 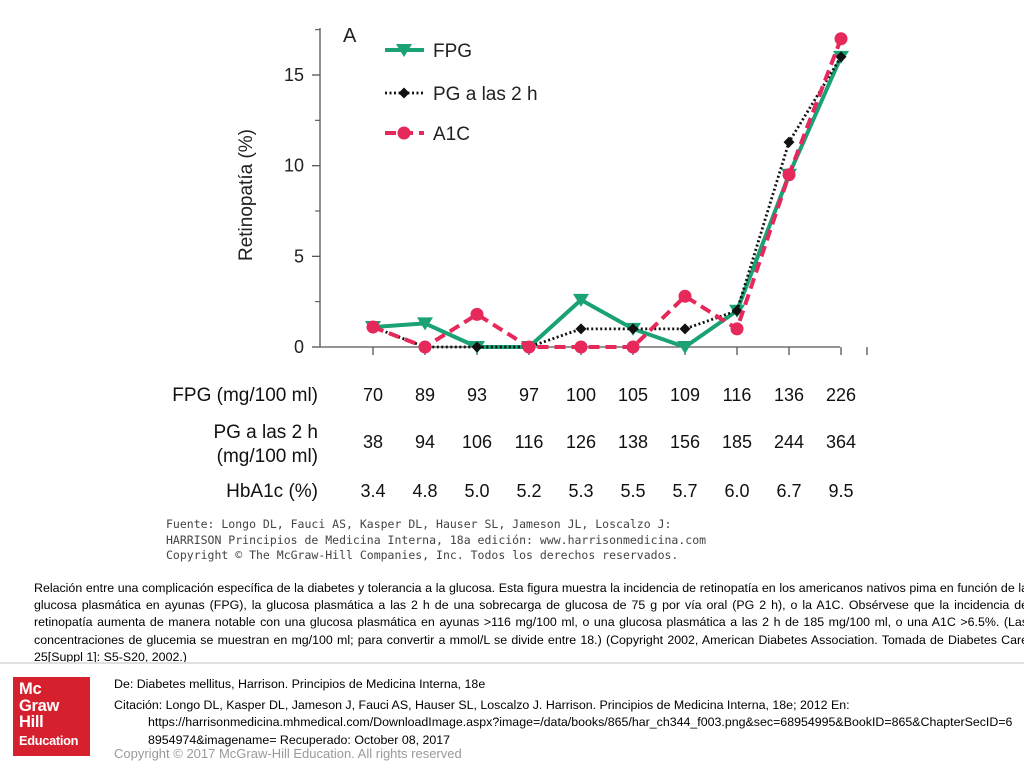 What do you see at coordinates (428, 51) in the screenshot?
I see `legend-item-1: FPG` at bounding box center [428, 51].